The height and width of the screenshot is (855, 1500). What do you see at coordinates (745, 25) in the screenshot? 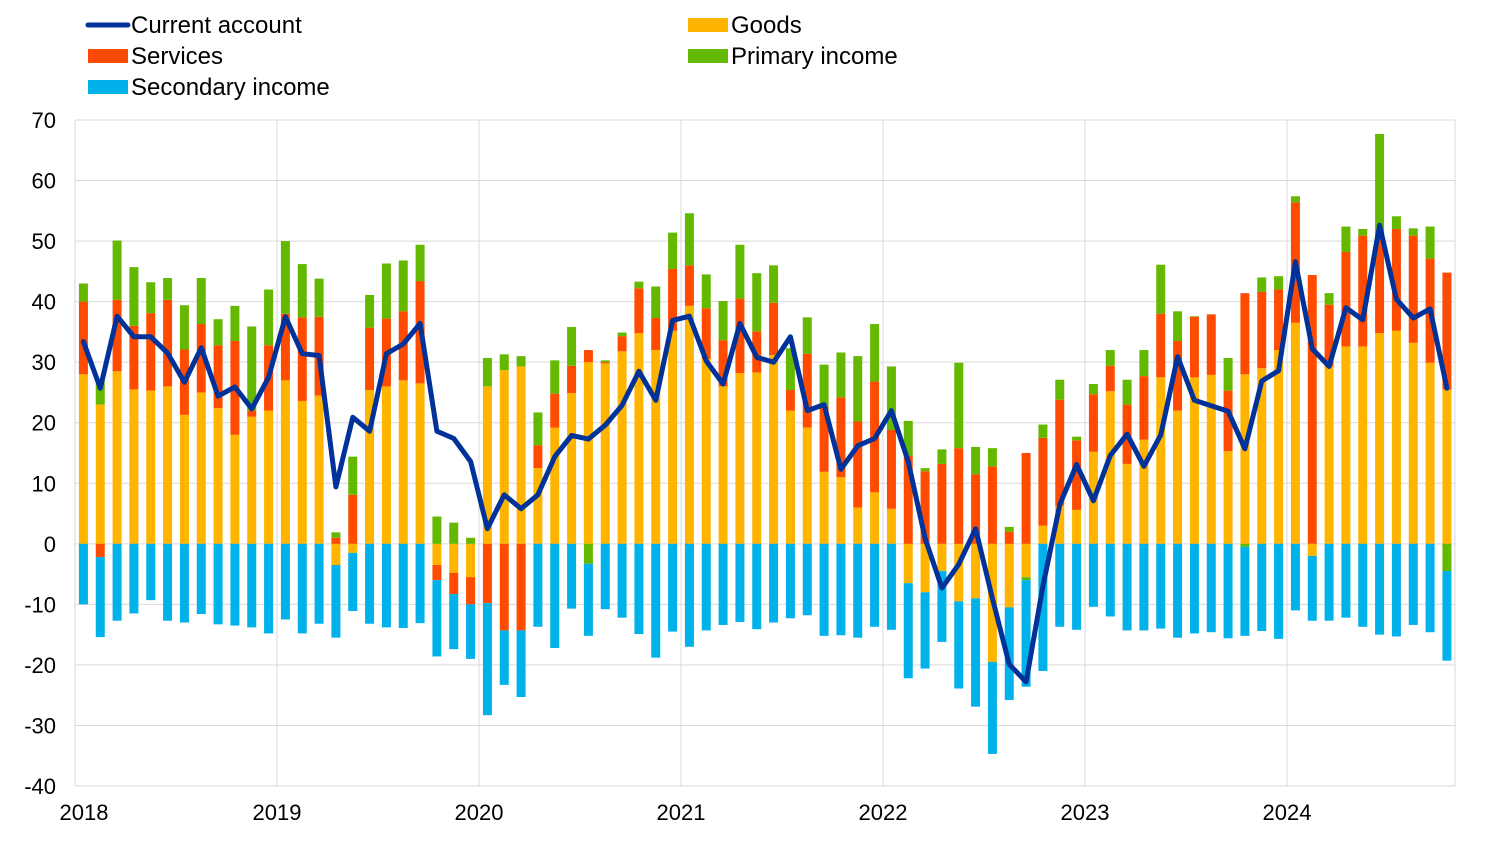
I see `legend-item-goods: Goods` at bounding box center [745, 25].